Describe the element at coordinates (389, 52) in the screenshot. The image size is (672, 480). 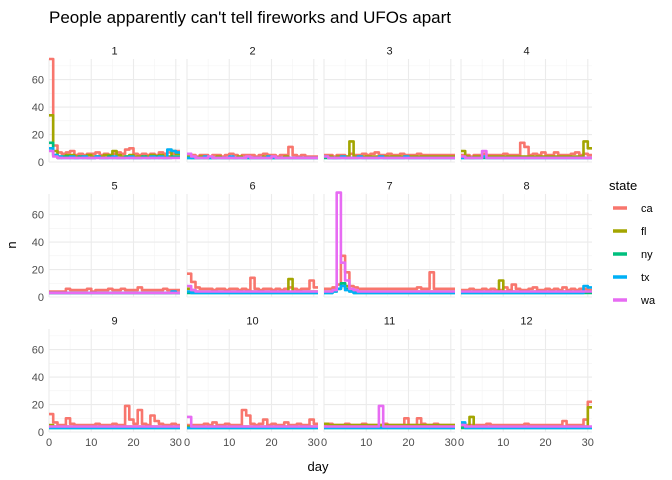
I see `facet-strip-label: 3` at that location.